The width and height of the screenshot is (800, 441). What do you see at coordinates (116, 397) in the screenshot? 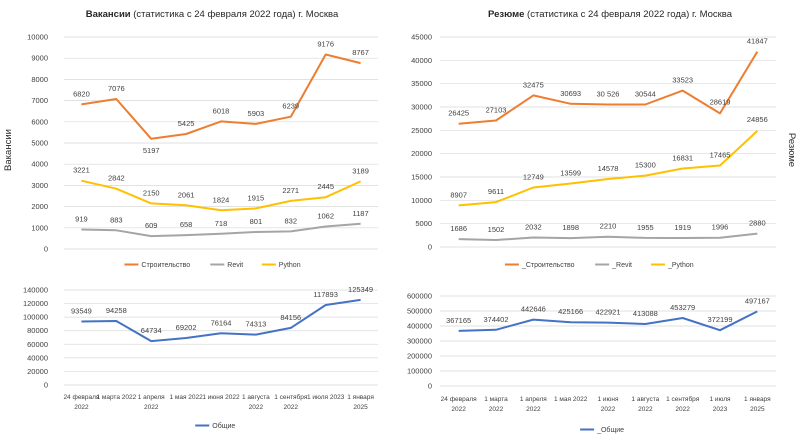
I see `x-tick-label: 1 марта 2022` at bounding box center [116, 397].